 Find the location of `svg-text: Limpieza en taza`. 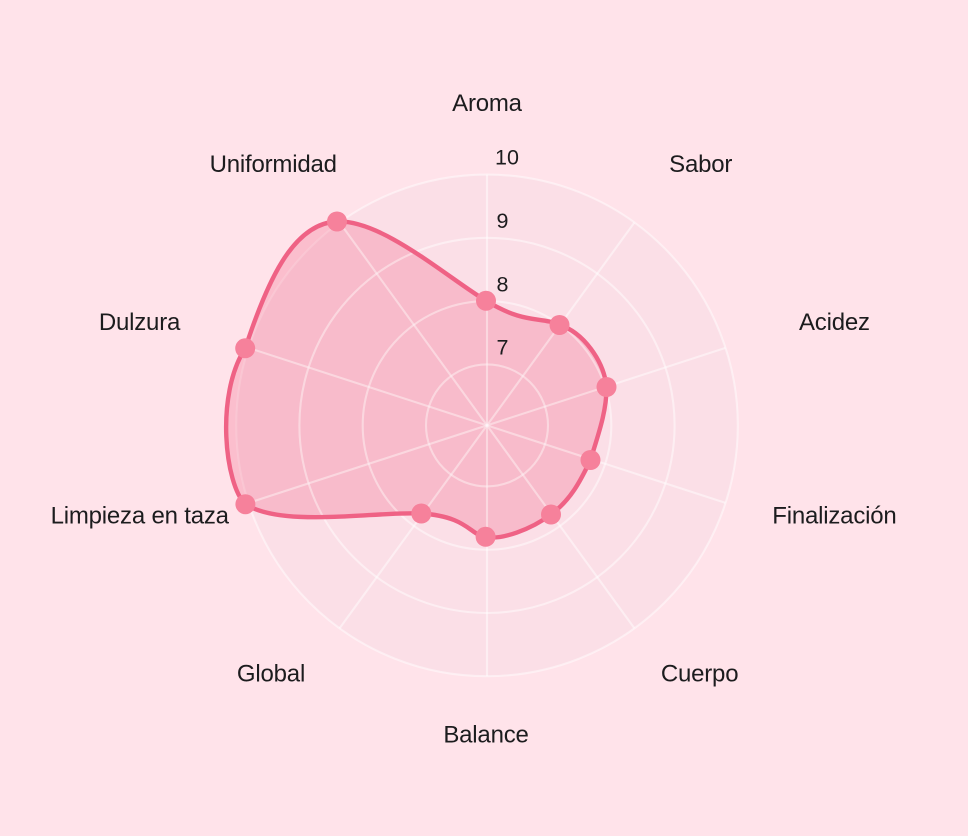

svg-text: Limpieza en taza is located at coordinates (140, 516).